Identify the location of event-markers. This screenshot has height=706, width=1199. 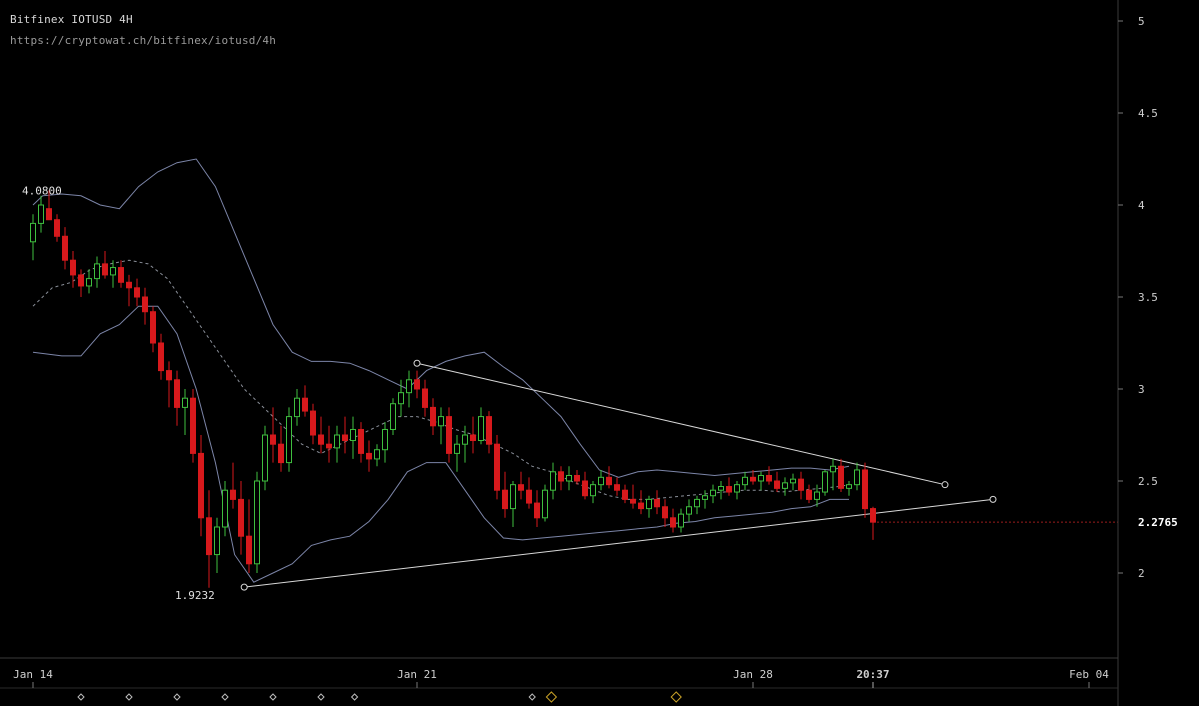
(379, 697).